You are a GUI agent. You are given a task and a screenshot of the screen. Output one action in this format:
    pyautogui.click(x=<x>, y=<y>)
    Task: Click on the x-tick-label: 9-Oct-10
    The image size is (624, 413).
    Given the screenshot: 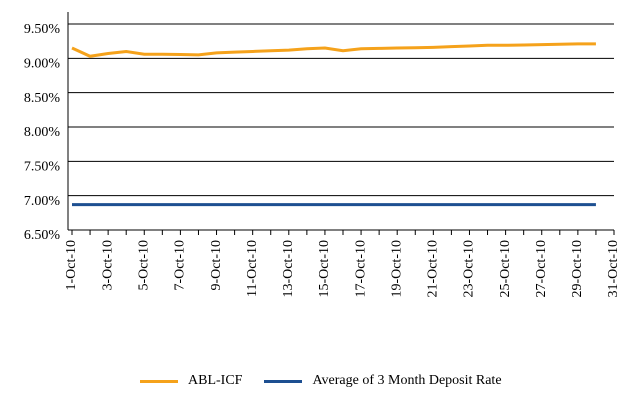 What is the action you would take?
    pyautogui.click(x=216, y=265)
    